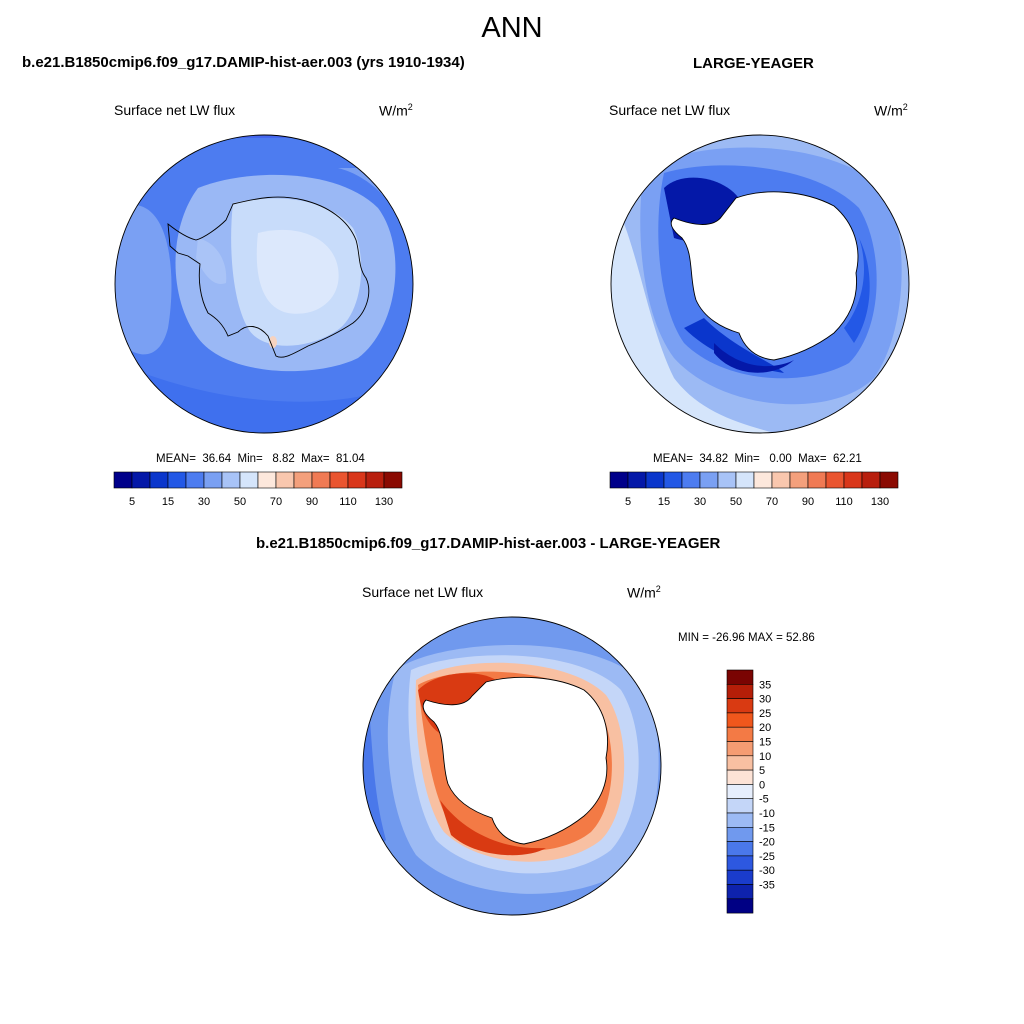 The height and width of the screenshot is (1024, 1024). I want to click on diff-polar-map, so click(512, 766).